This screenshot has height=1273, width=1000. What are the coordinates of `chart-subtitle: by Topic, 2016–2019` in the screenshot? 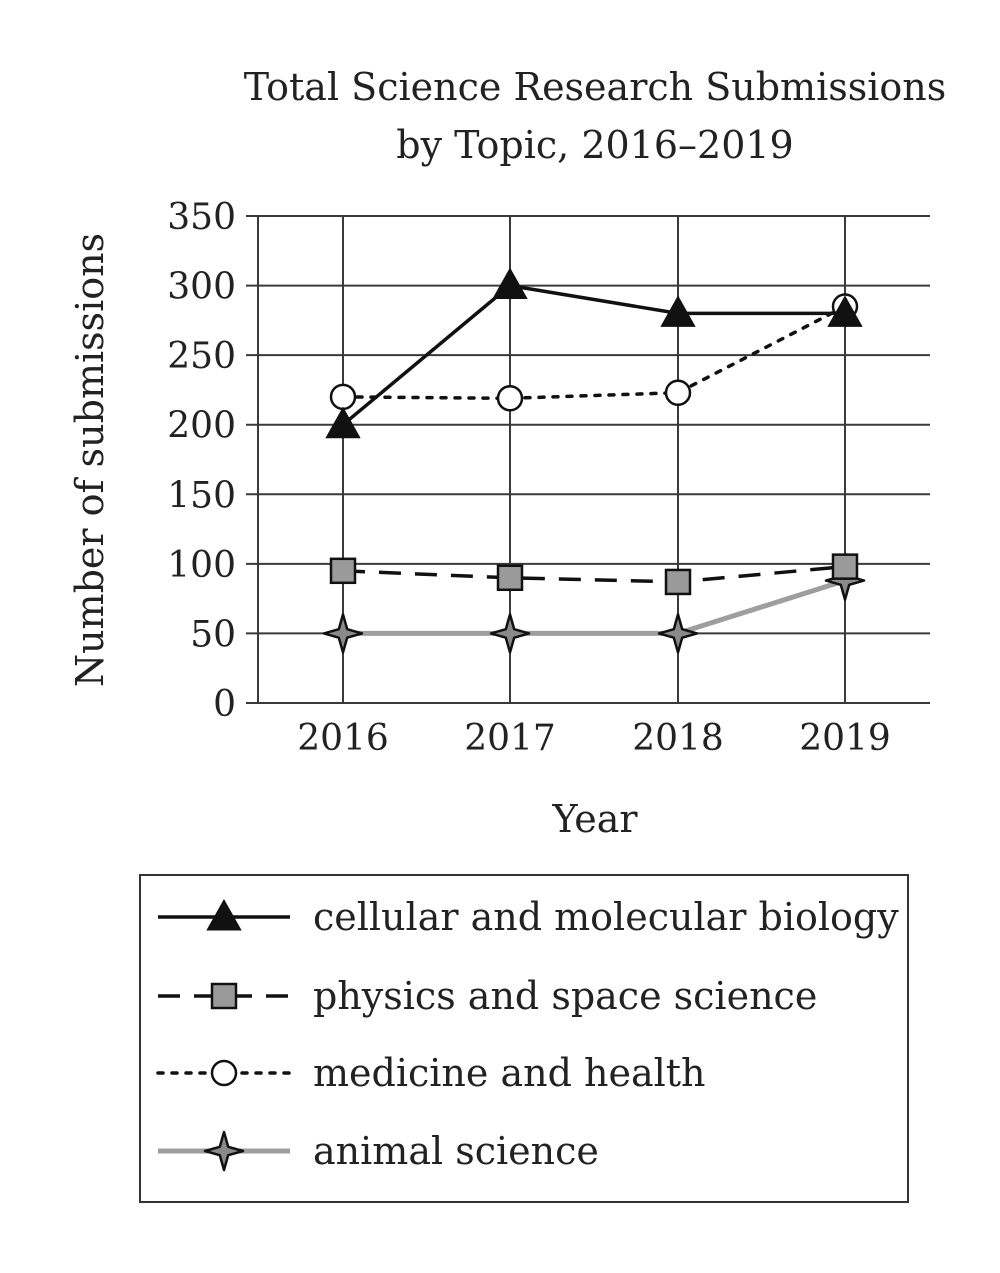 It's located at (594, 145).